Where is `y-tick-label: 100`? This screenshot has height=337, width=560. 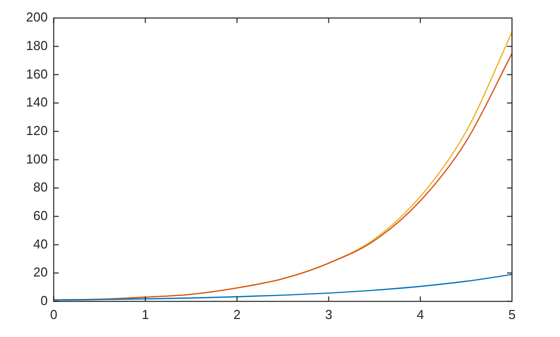
y-tick-label: 100 is located at coordinates (37, 158).